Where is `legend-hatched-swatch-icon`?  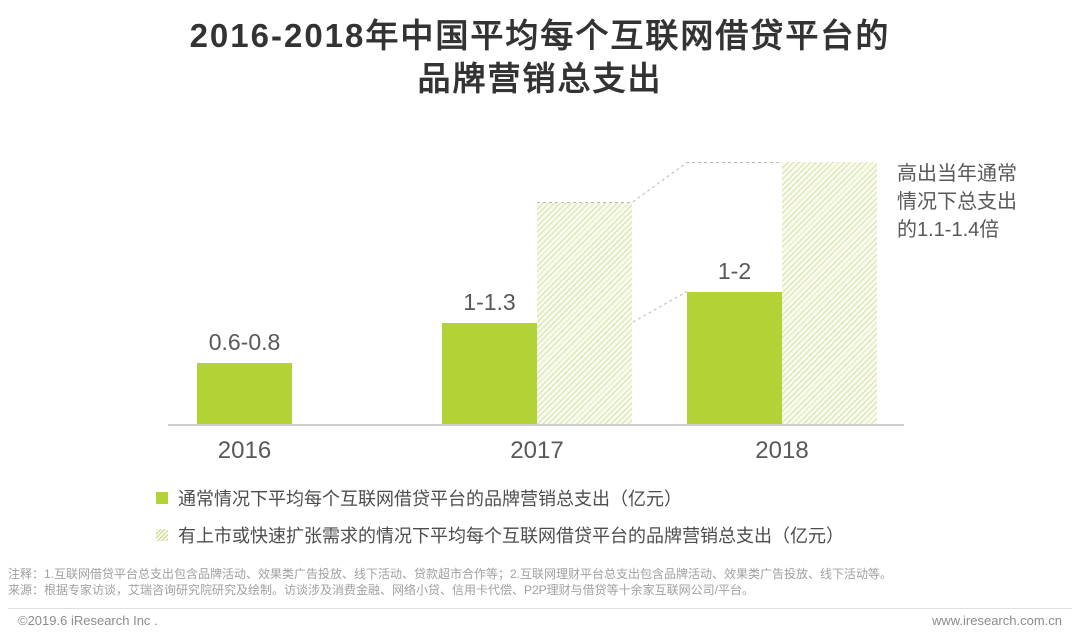
legend-hatched-swatch-icon is located at coordinates (162, 535).